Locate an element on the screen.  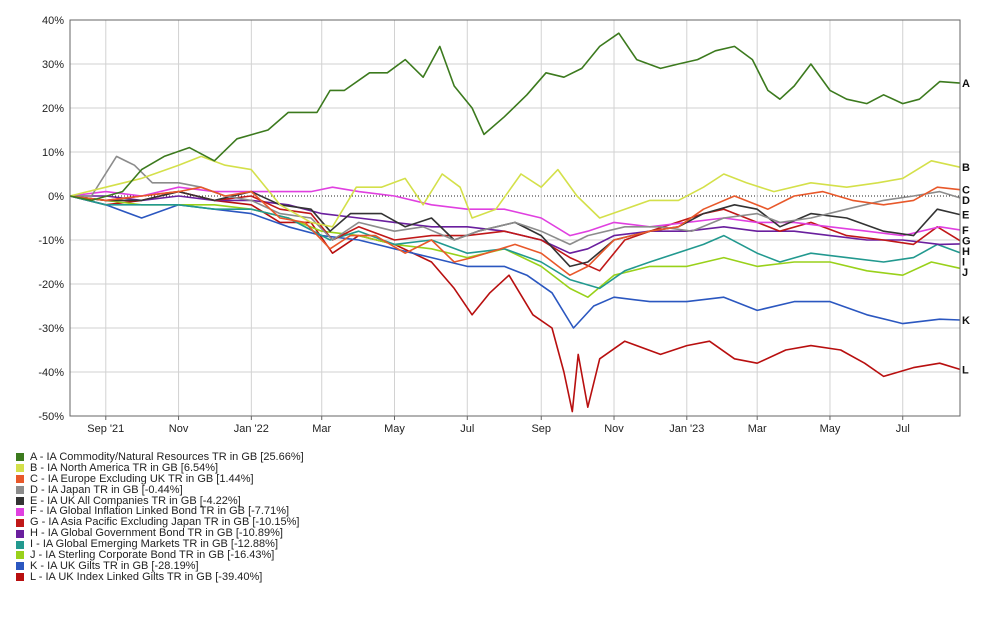
series-end-label-l: L is located at coordinates (965, 370).